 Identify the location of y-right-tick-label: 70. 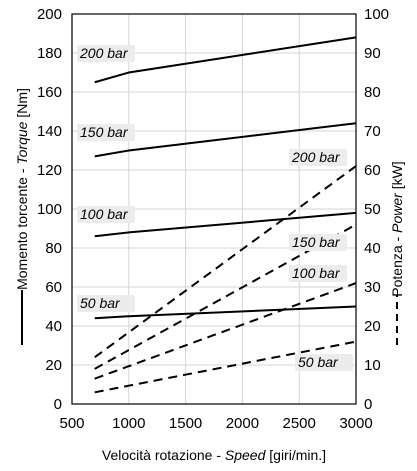
(372, 131).